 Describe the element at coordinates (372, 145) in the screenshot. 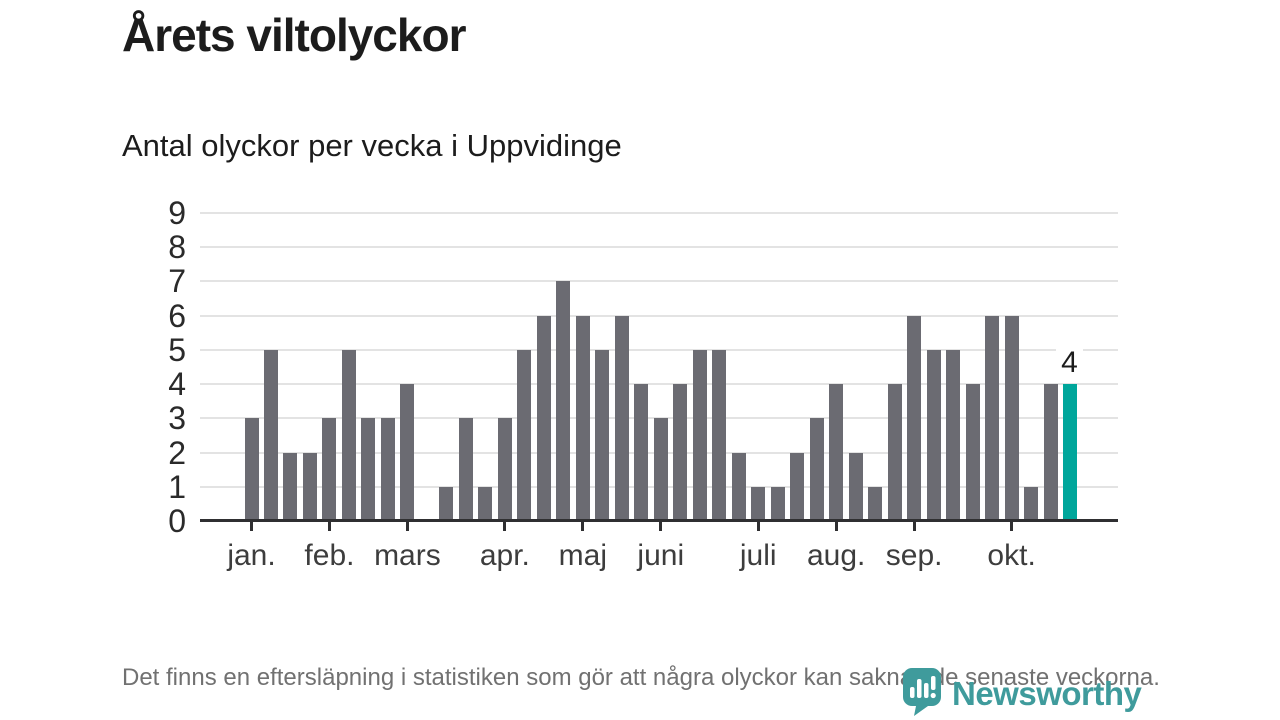

I see `chart-subtitle: Antal olyckor per vecka i Uppvidinge` at that location.